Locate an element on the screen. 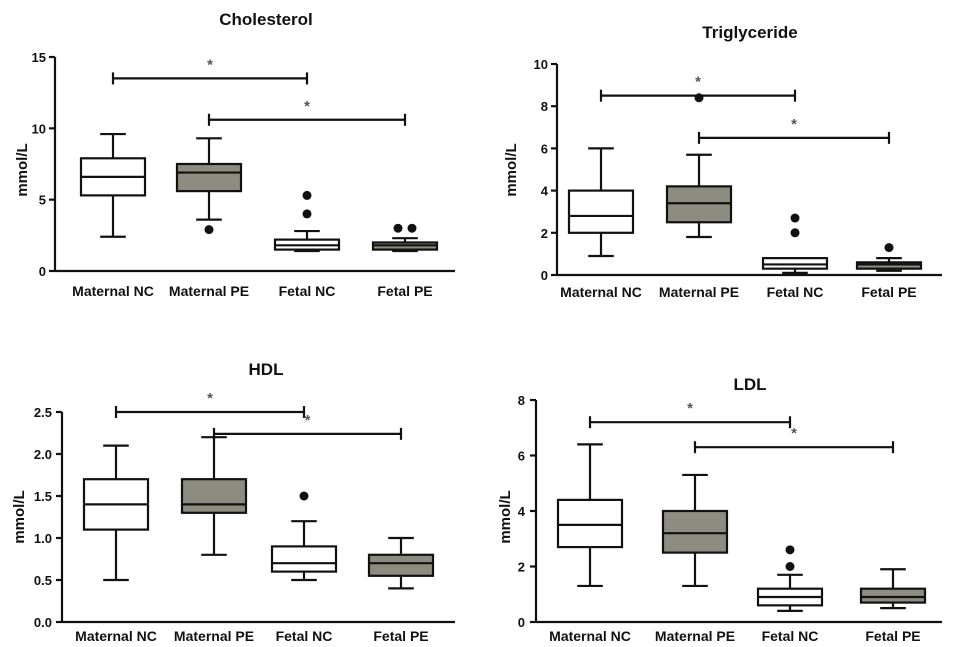 This screenshot has width=953, height=647. chart-title: Cholesterol is located at coordinates (266, 19).